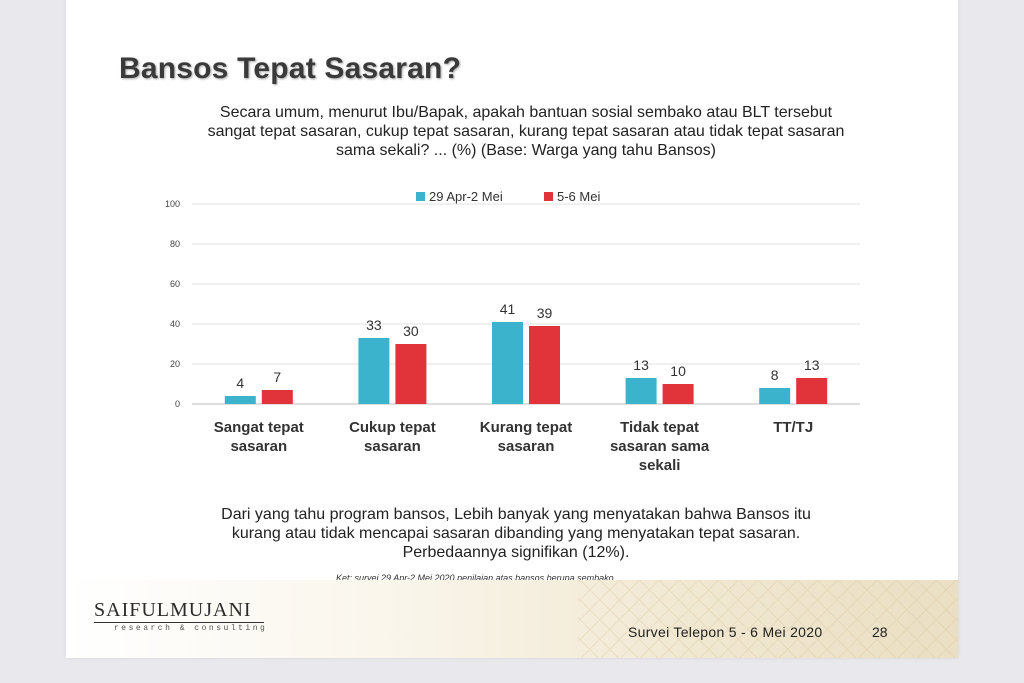  What do you see at coordinates (775, 375) in the screenshot?
I see `data-label: 8` at bounding box center [775, 375].